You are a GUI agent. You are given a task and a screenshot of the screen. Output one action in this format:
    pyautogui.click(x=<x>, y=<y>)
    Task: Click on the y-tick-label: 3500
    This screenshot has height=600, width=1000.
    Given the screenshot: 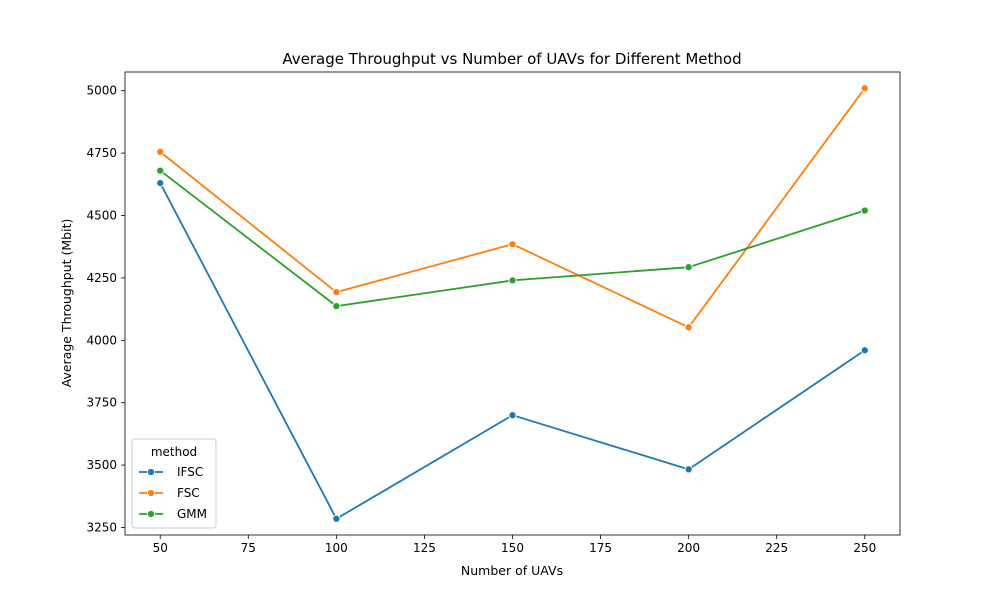 What is the action you would take?
    pyautogui.click(x=101, y=465)
    